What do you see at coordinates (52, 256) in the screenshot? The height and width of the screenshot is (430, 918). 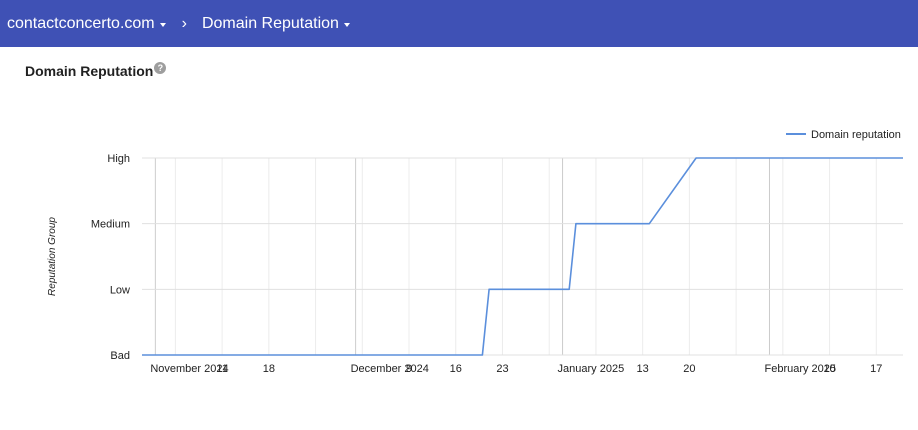 I see `y-axis-title: Reputation Group` at bounding box center [52, 256].